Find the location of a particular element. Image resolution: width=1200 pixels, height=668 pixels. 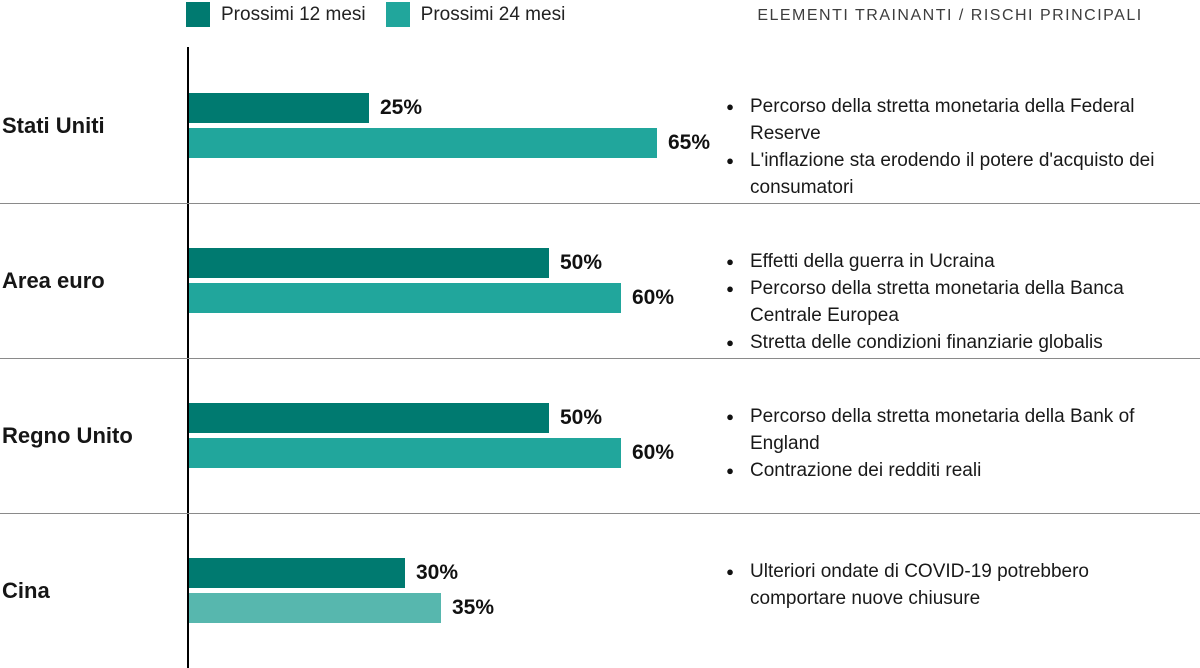

row-label: Area euro is located at coordinates (53, 280).